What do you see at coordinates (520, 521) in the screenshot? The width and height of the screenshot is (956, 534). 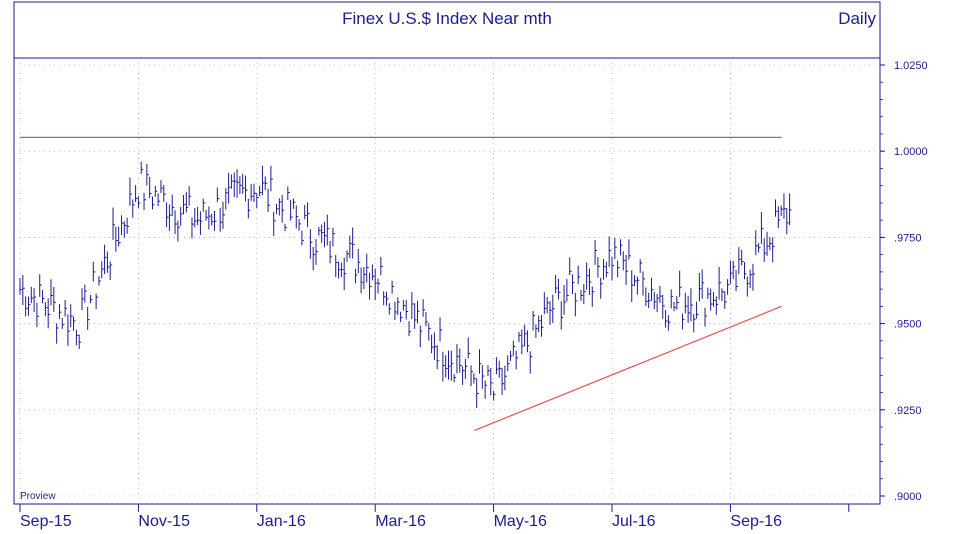 I see `x-tick-label: May-16` at bounding box center [520, 521].